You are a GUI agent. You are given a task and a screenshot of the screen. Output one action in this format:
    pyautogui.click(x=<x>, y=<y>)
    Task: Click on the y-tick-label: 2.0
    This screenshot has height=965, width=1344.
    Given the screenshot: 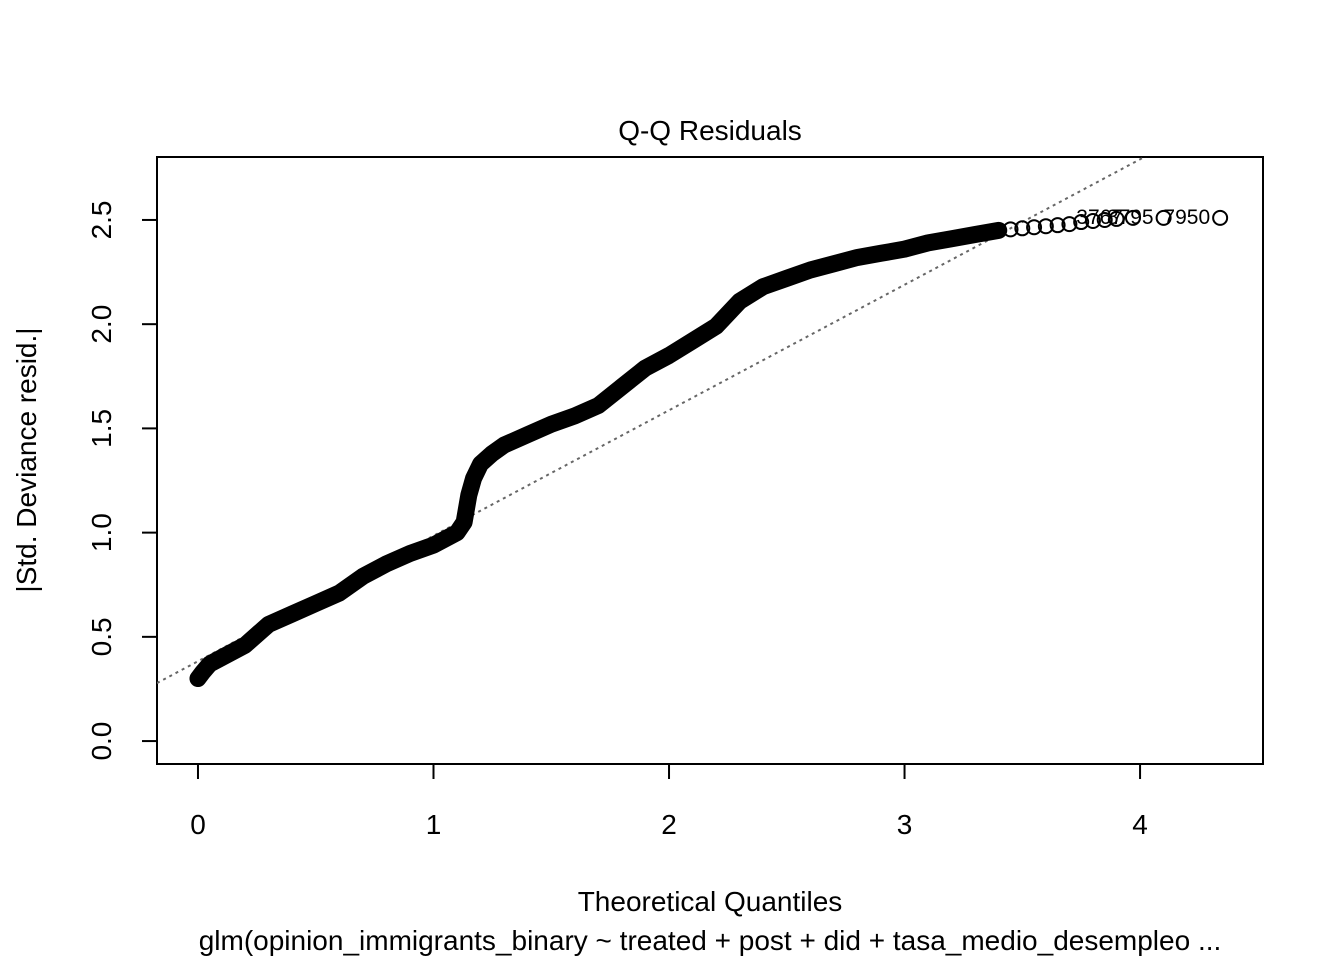 What is the action you would take?
    pyautogui.click(x=101, y=324)
    